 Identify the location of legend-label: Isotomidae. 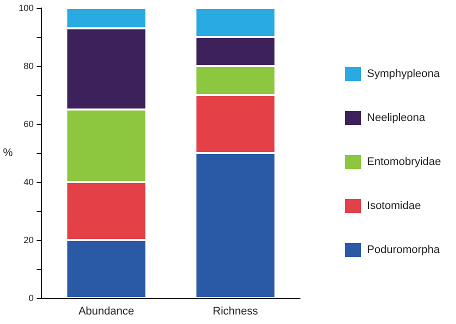
(394, 206).